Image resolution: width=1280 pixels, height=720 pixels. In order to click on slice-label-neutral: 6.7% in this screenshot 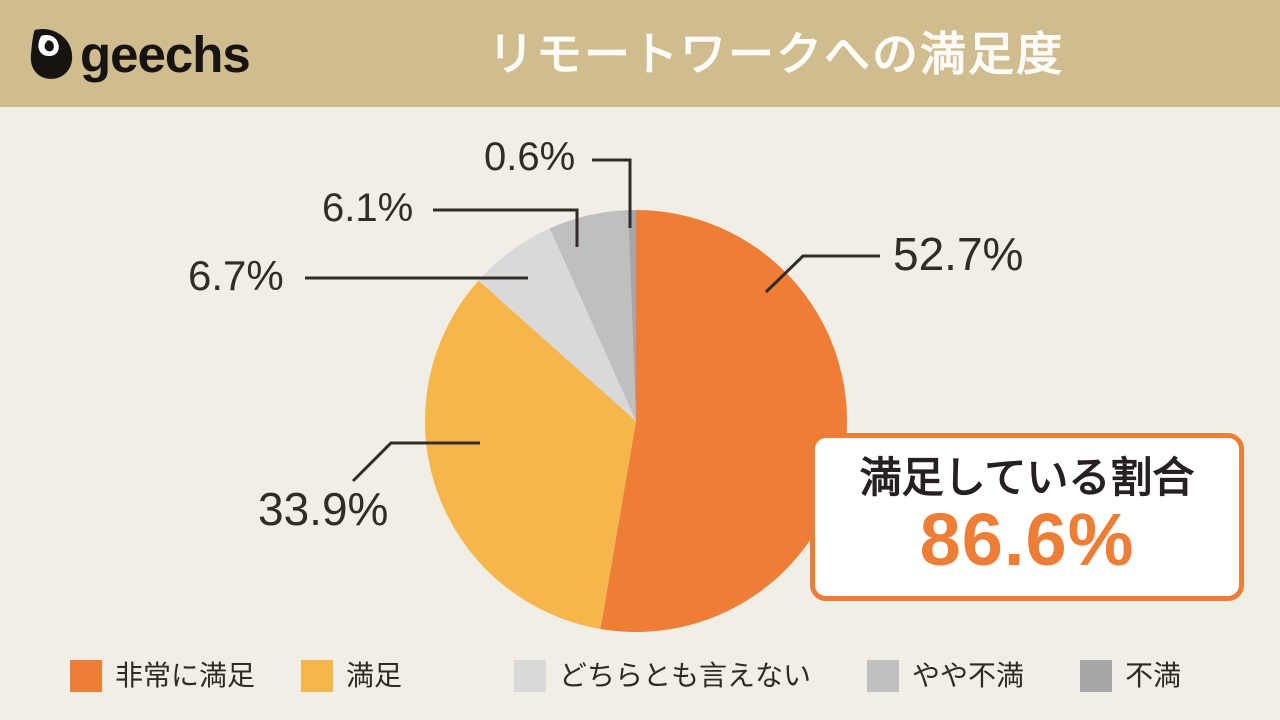, I will do `click(236, 275)`.